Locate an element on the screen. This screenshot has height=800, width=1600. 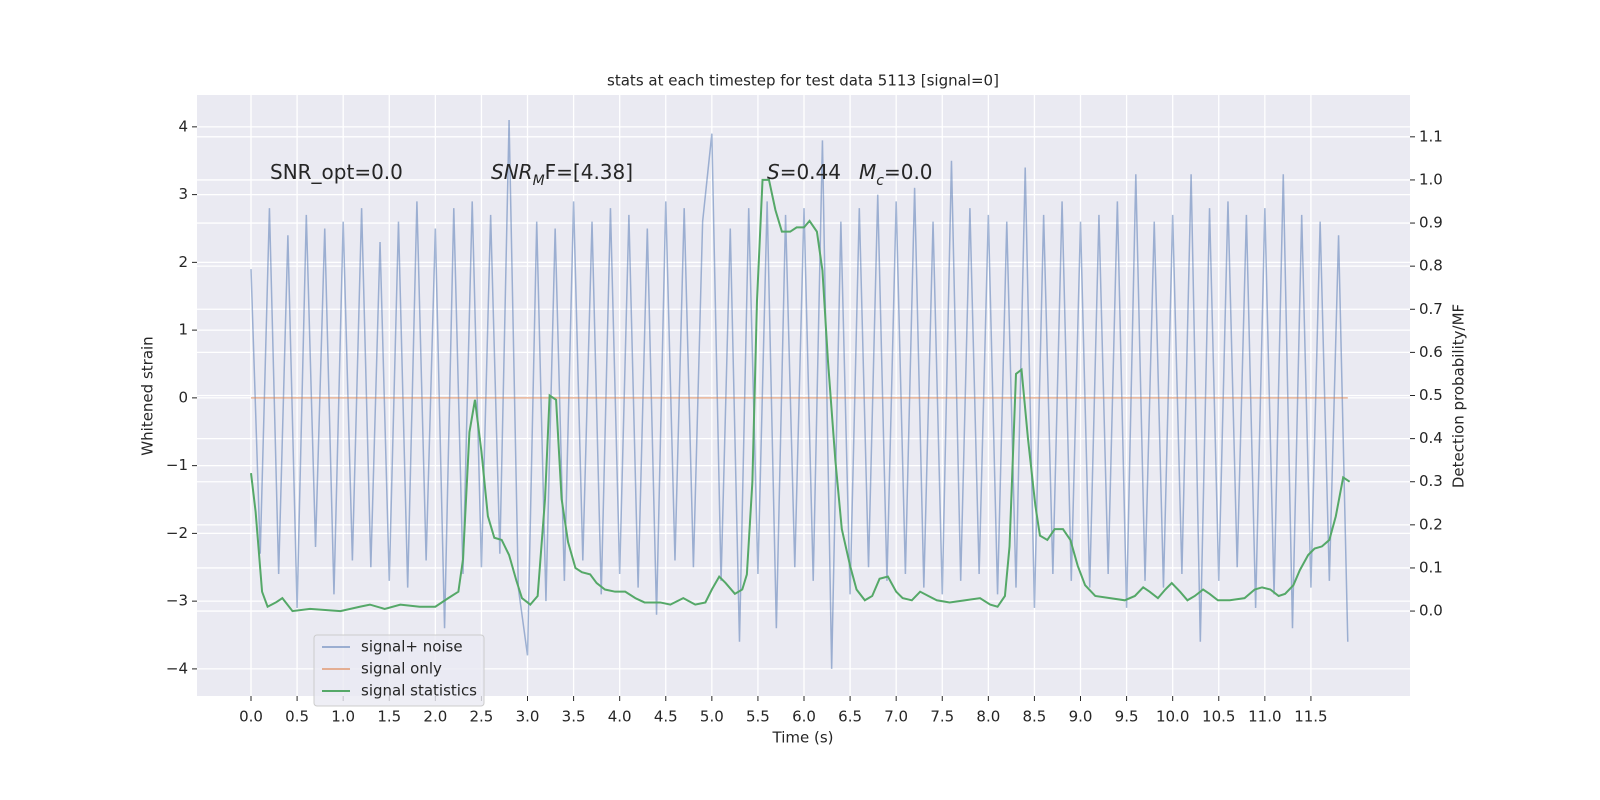
x-tick-label: 9.5 is located at coordinates (1127, 717).